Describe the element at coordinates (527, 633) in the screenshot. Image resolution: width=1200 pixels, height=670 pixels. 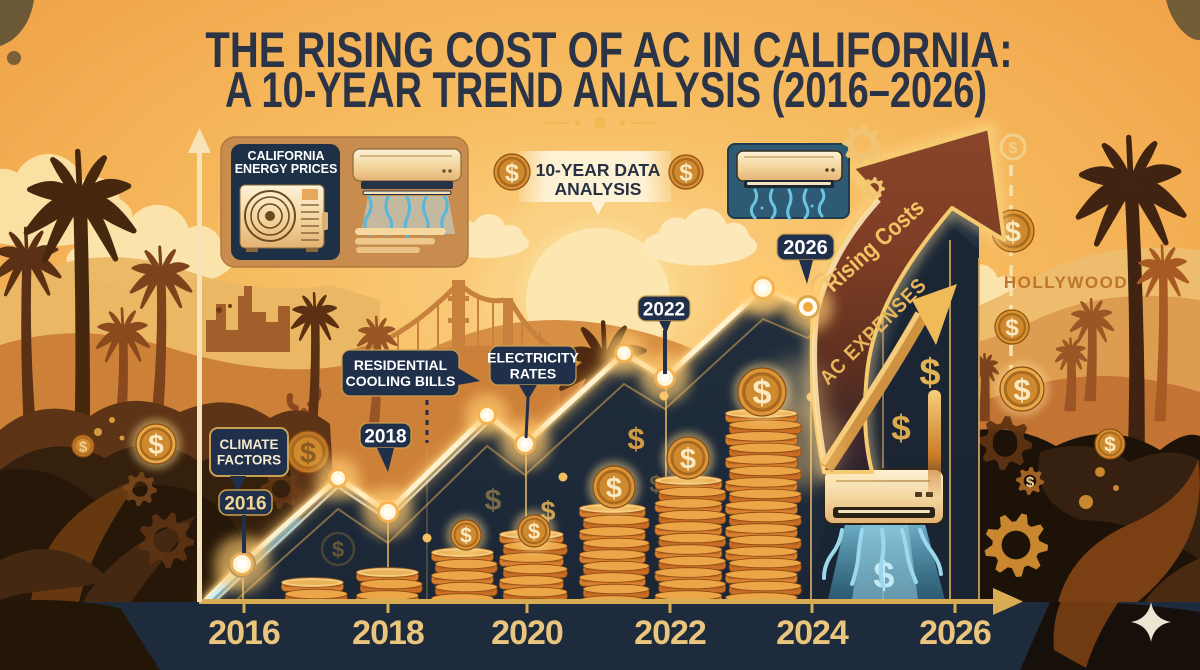
I see `svg-text: 2020` at that location.